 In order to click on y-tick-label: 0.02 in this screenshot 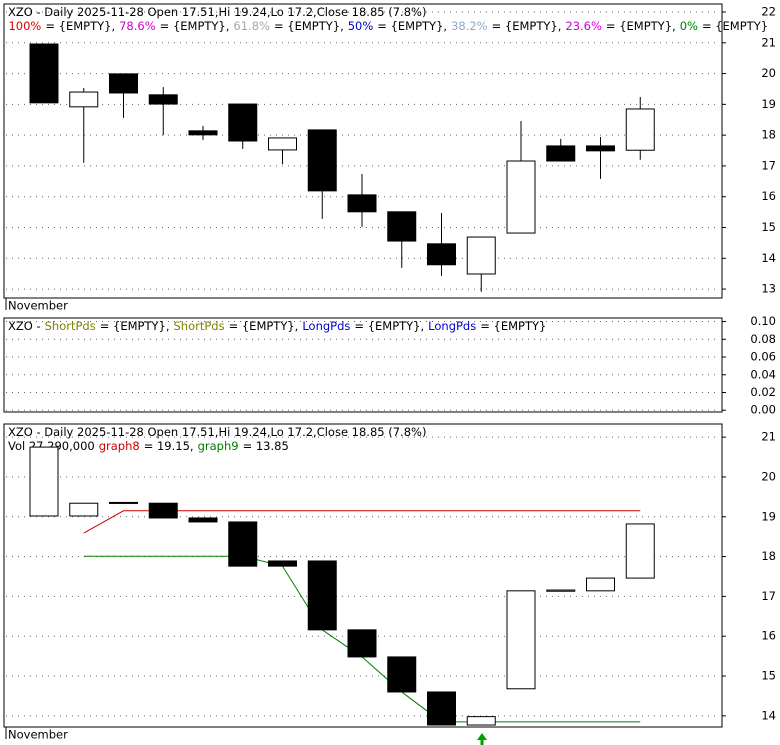, I will do `click(763, 392)`.